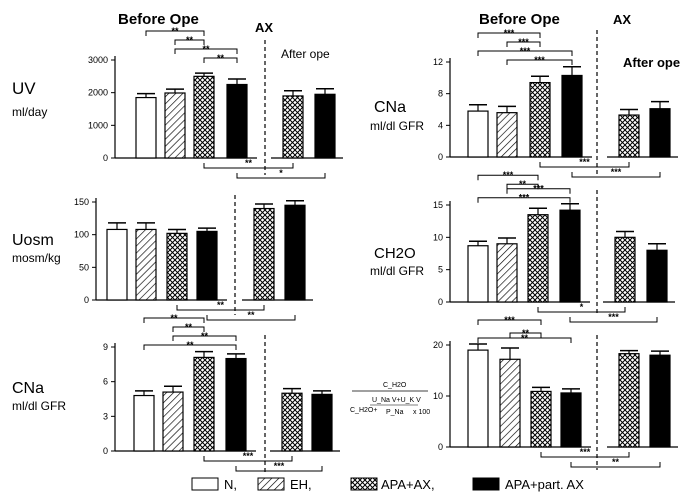 Image resolution: width=700 pixels, height=500 pixels. I want to click on y-tick-label: 50, so click(84, 267).